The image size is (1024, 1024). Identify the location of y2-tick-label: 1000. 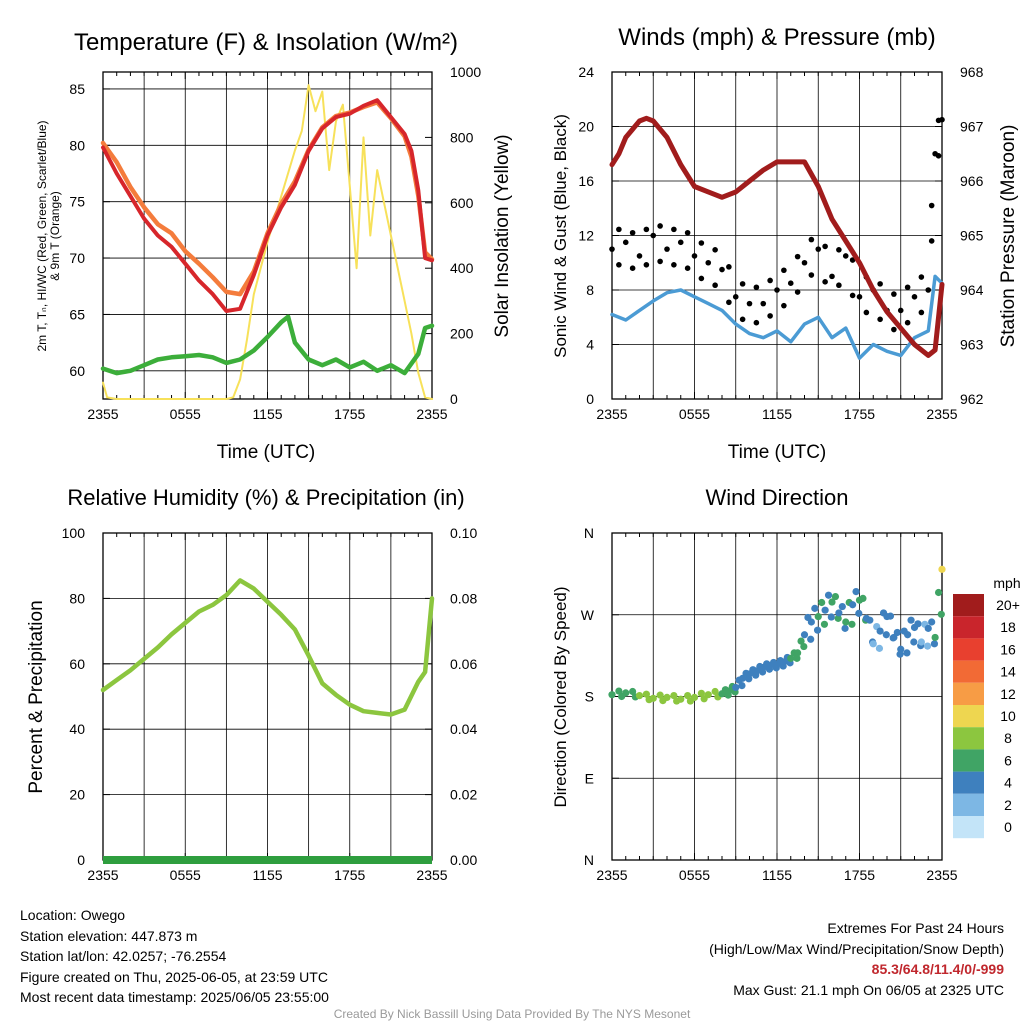
(465, 72).